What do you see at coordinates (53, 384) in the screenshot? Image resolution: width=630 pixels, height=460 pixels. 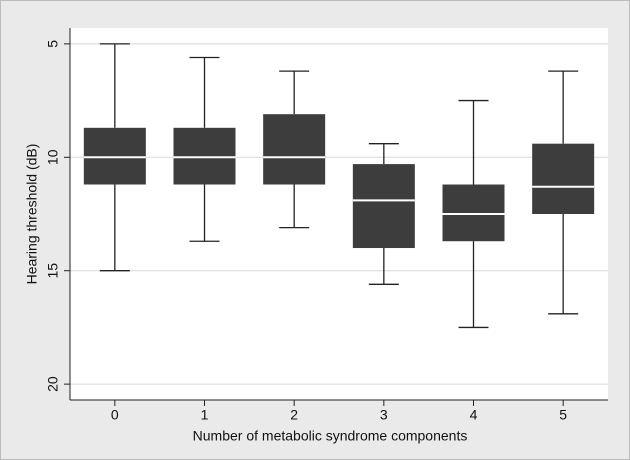 I see `y-tick-label: 20` at bounding box center [53, 384].